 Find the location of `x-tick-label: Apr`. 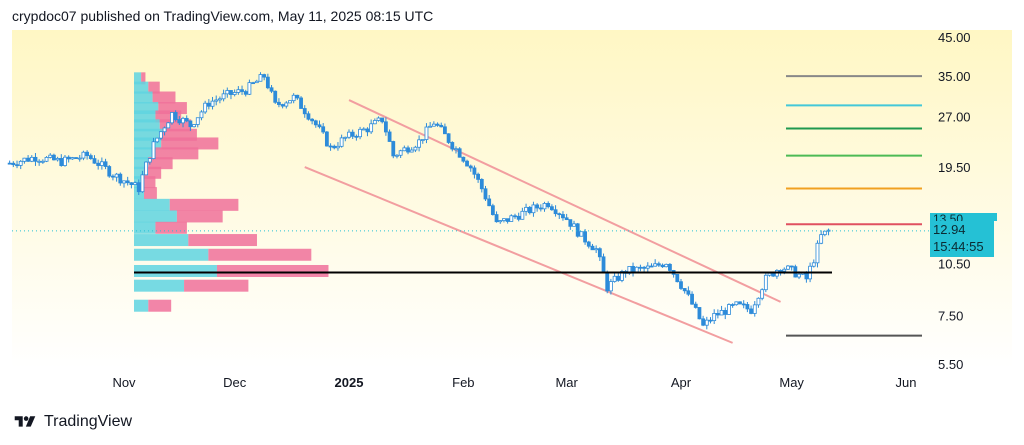

x-tick-label: Apr is located at coordinates (681, 382).